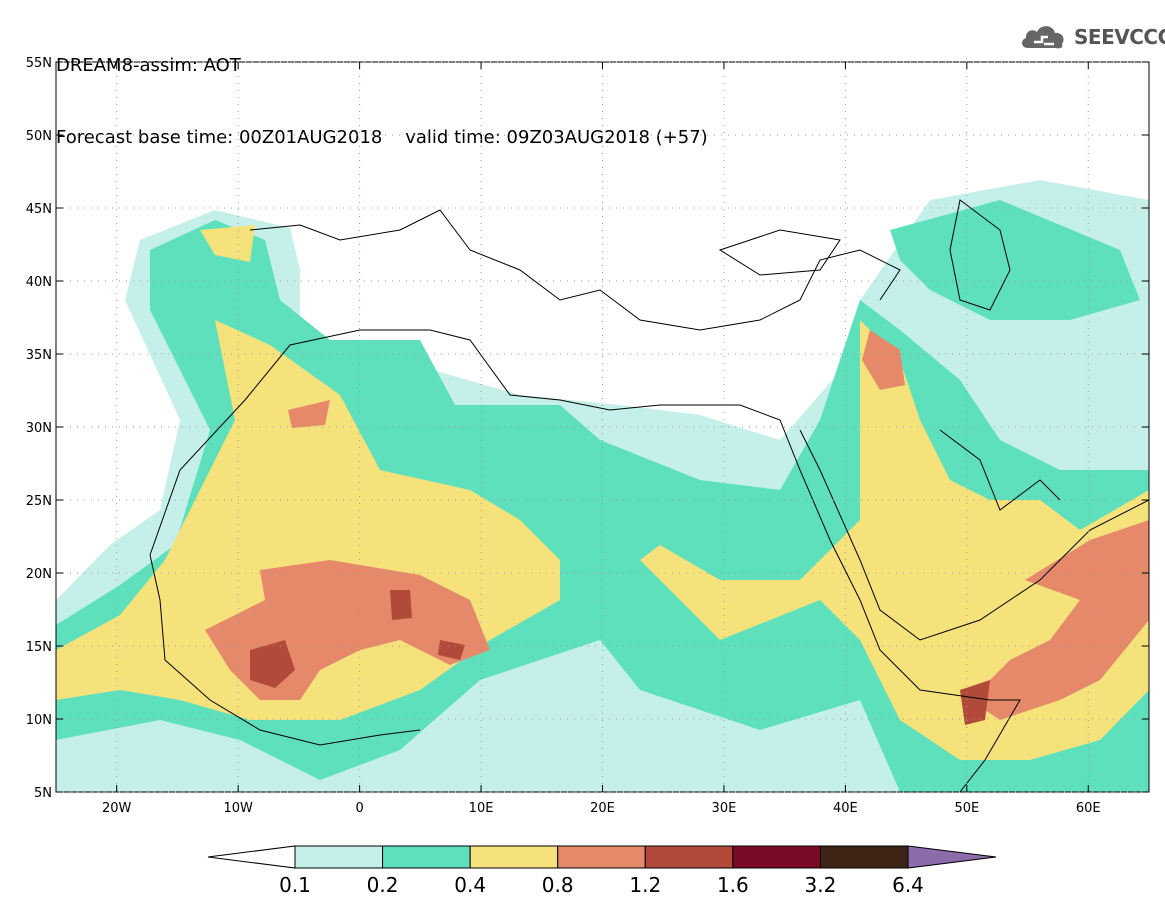 This screenshot has width=1165, height=905. What do you see at coordinates (1088, 808) in the screenshot?
I see `lon-tick-label: 60E` at bounding box center [1088, 808].